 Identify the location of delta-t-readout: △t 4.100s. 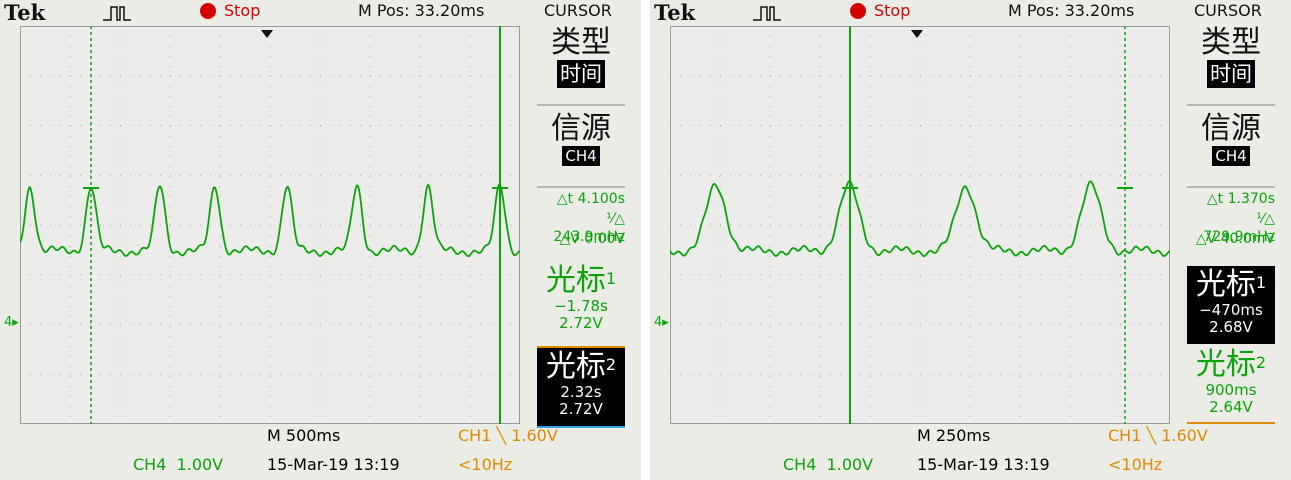
(590, 199).